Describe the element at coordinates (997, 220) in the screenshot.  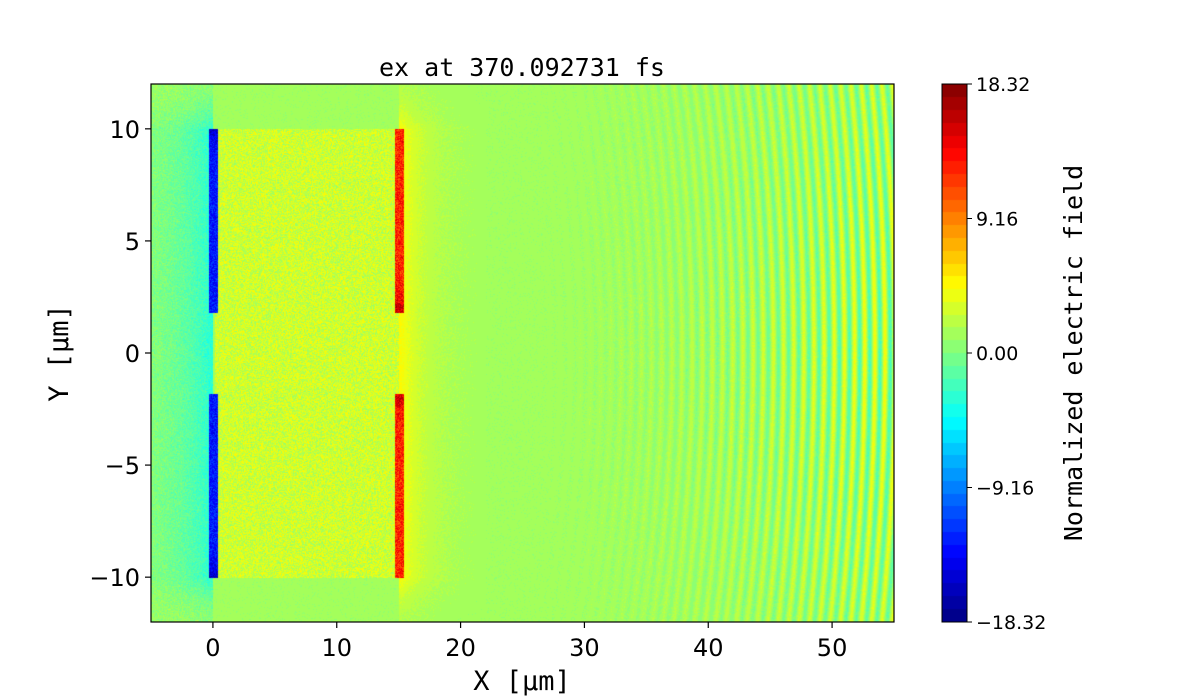
I see `colorbar-tick-label: 9.16` at that location.